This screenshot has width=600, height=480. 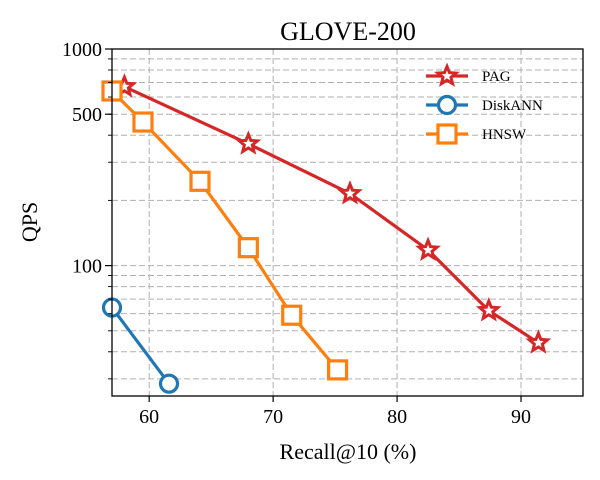 What do you see at coordinates (468, 74) in the screenshot?
I see `legend-item-pag: PAG` at bounding box center [468, 74].